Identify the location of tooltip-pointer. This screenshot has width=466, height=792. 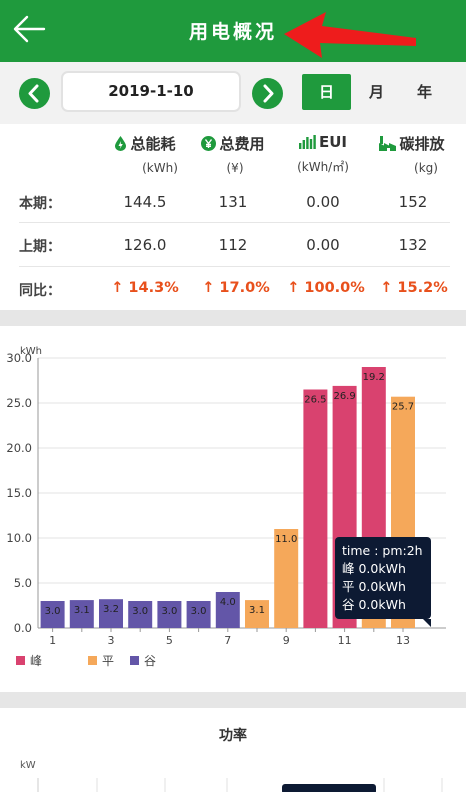
(427, 623).